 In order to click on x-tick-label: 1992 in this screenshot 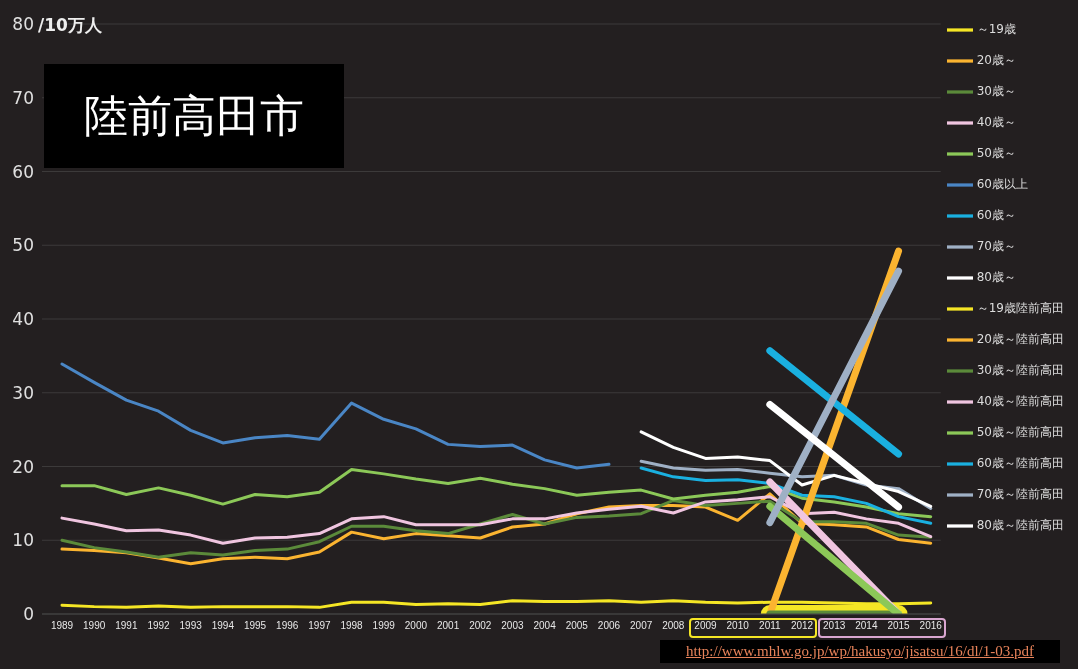, I will do `click(159, 626)`.